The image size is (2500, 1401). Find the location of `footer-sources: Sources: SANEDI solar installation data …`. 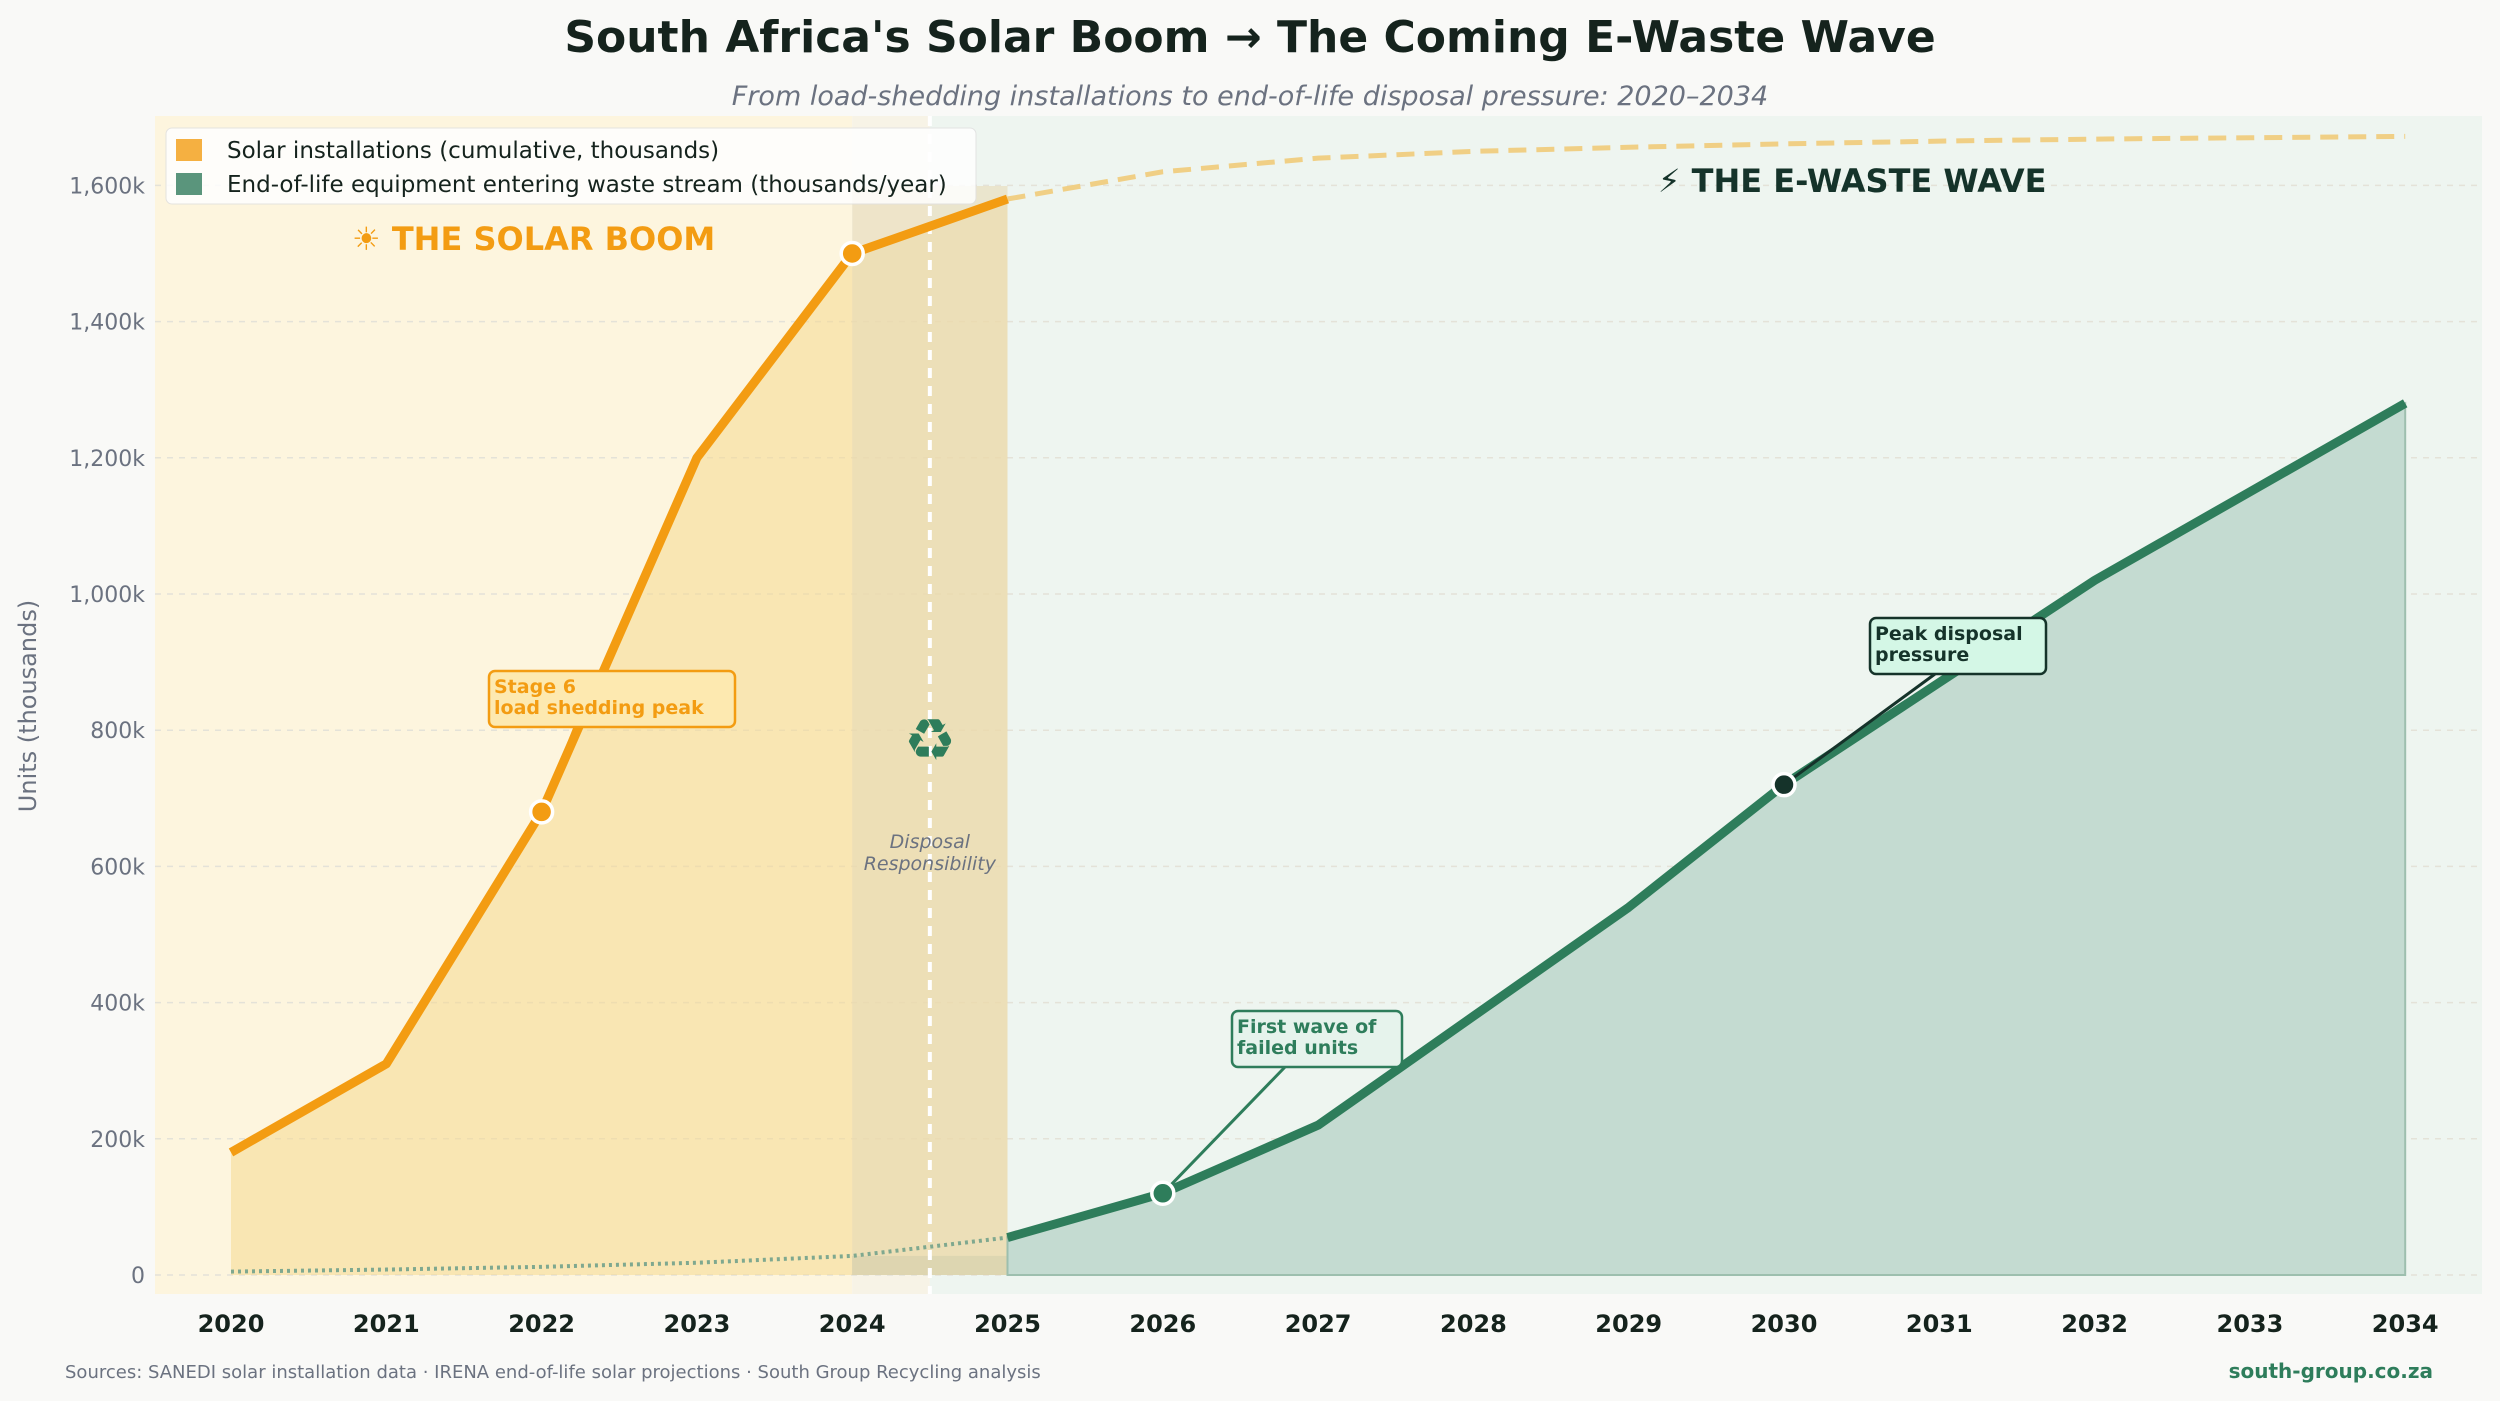

footer-sources: Sources: SANEDI solar installation data … is located at coordinates (553, 1372).